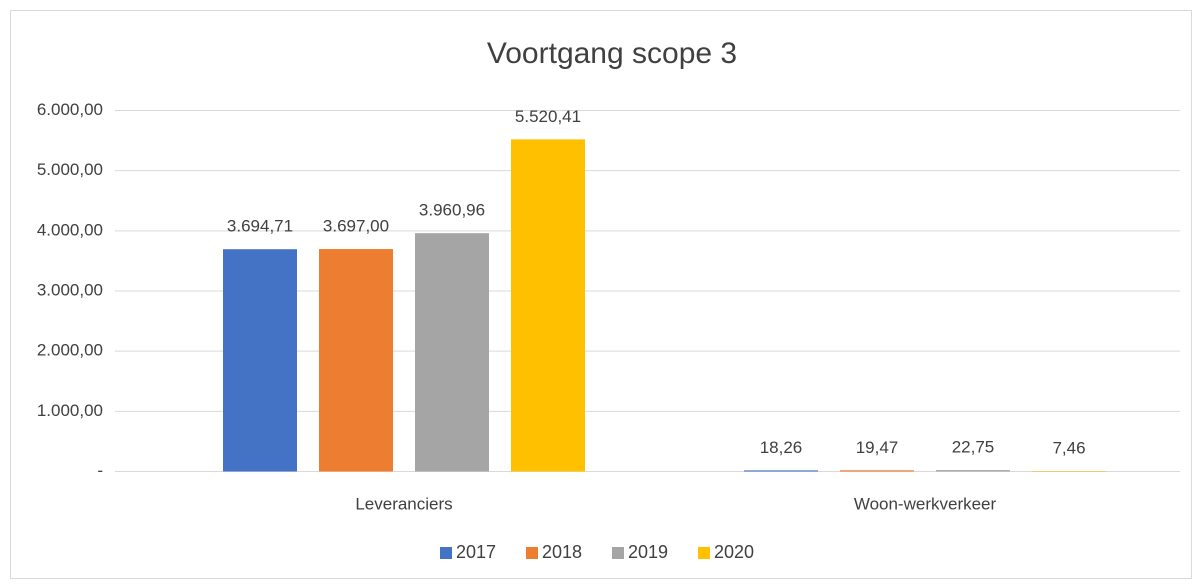  What do you see at coordinates (612, 53) in the screenshot?
I see `chart-title: Voortgang scope 3` at bounding box center [612, 53].